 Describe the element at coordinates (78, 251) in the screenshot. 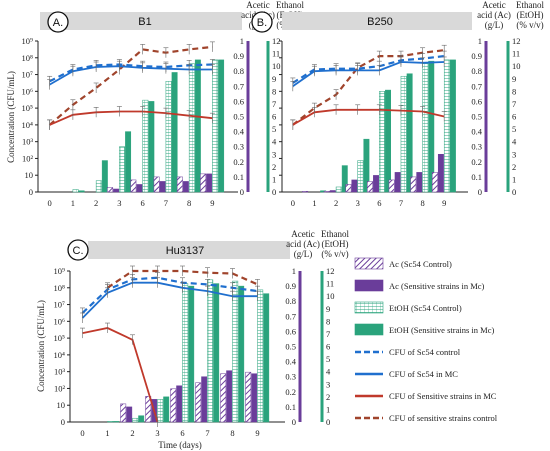

I see `panel-letter: C.` at that location.